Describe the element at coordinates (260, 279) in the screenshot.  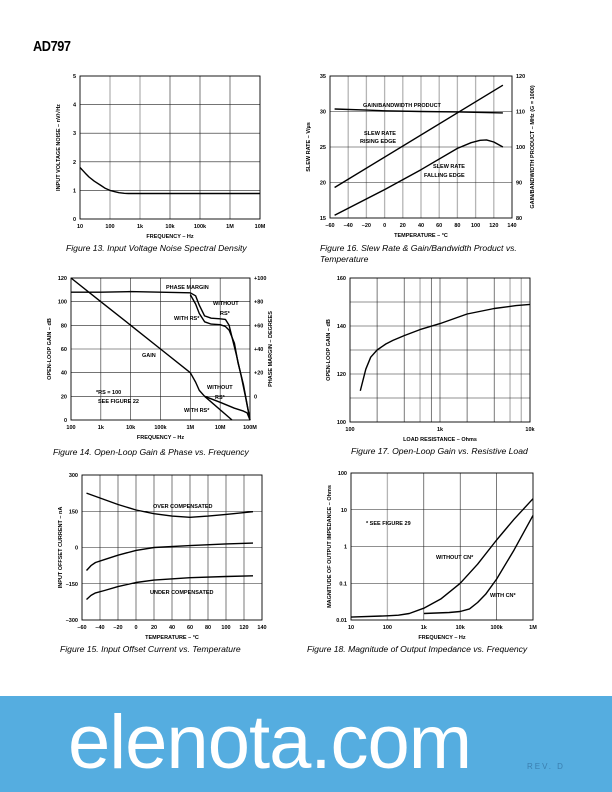
I see `y2-tick-label: +100` at that location.